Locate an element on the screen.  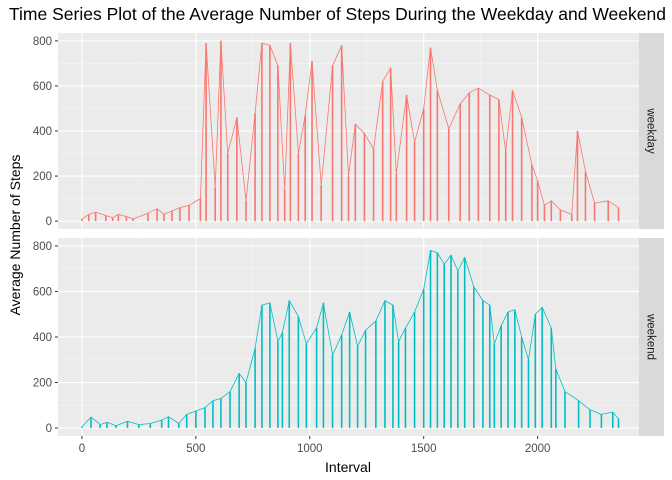
strip-weekend is located at coordinates (651, 337).